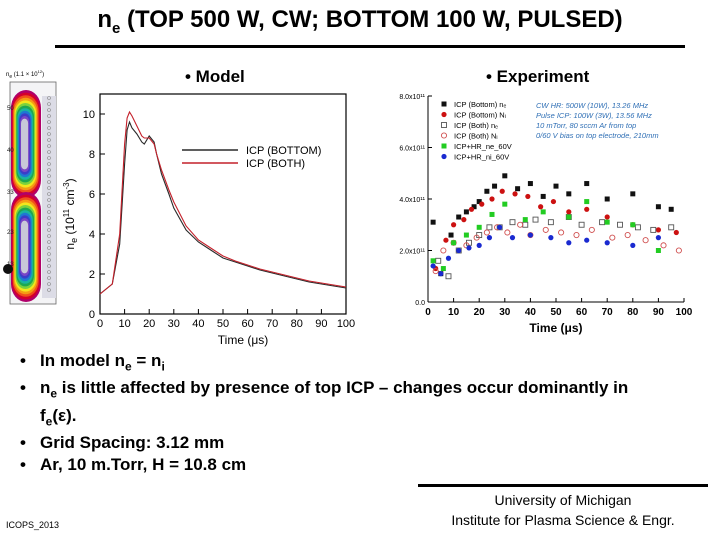 This screenshot has height=540, width=720. Describe the element at coordinates (92, 155) in the screenshot. I see `model-y-tick-label: 8` at that location.